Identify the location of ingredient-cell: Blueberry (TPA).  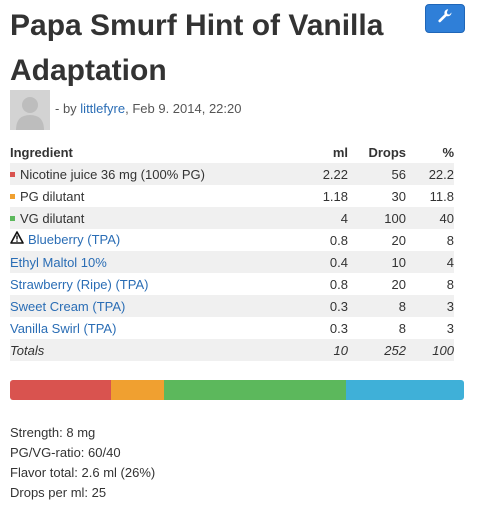
(149, 240).